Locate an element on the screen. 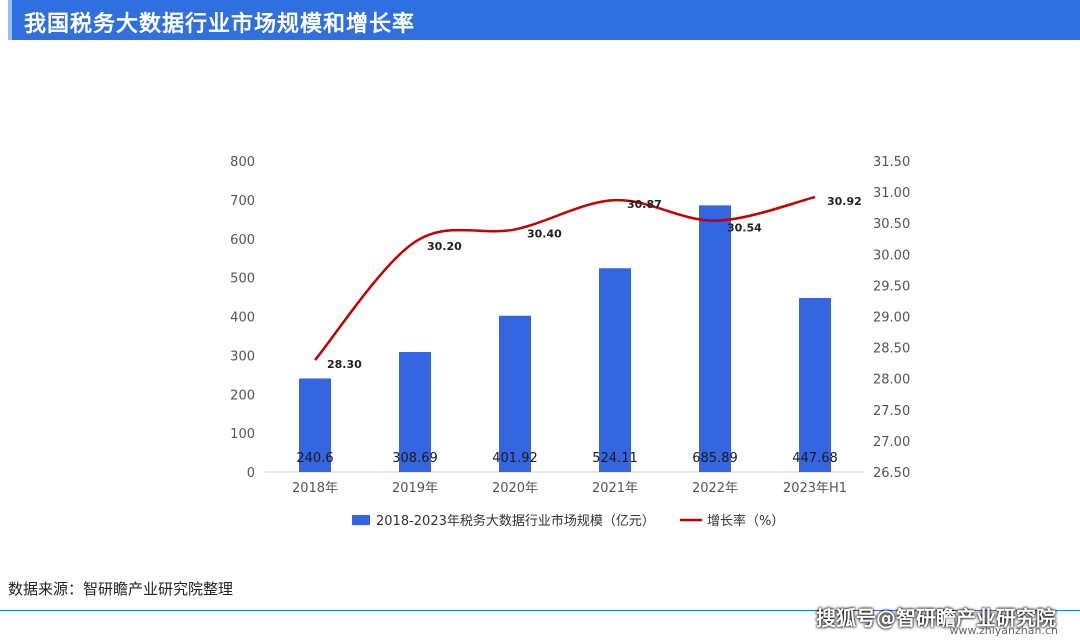  y2-tick-label: 31.00 is located at coordinates (891, 193).